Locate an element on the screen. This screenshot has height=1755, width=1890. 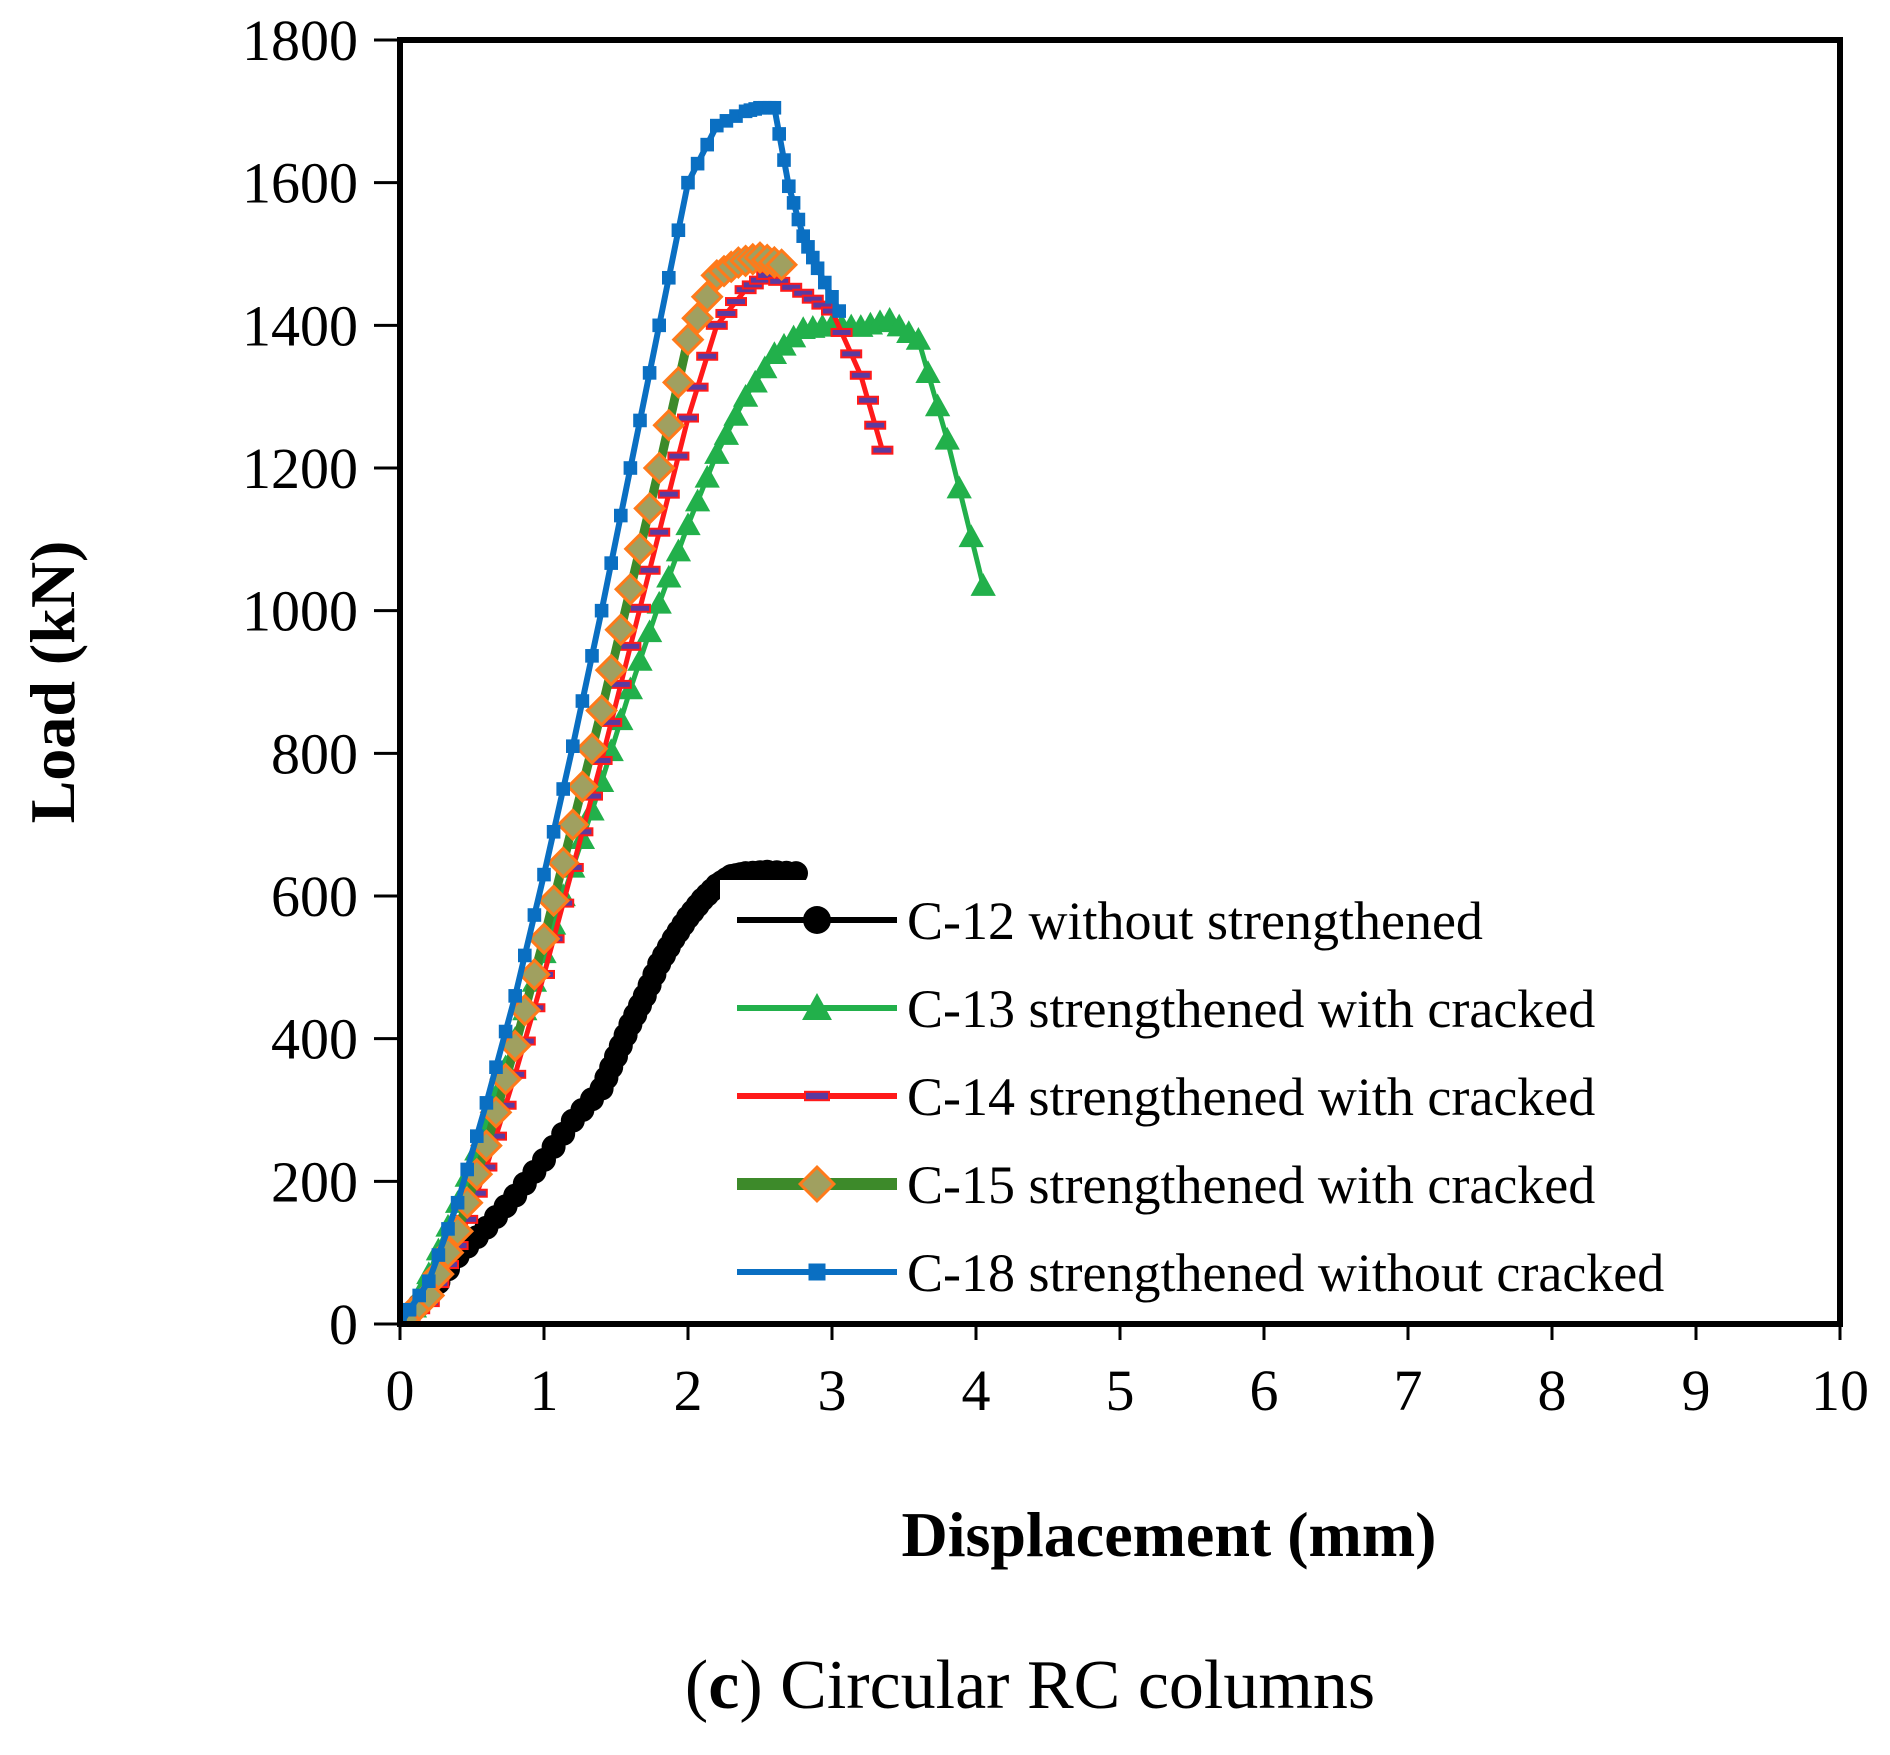
x-tick-label: 3 is located at coordinates (832, 1390).